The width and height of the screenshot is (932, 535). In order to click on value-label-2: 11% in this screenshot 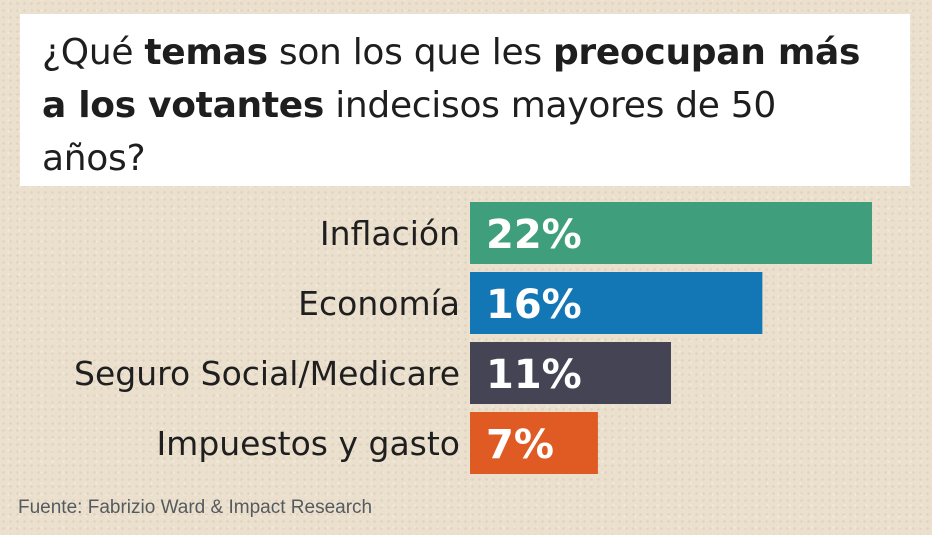, I will do `click(534, 375)`.